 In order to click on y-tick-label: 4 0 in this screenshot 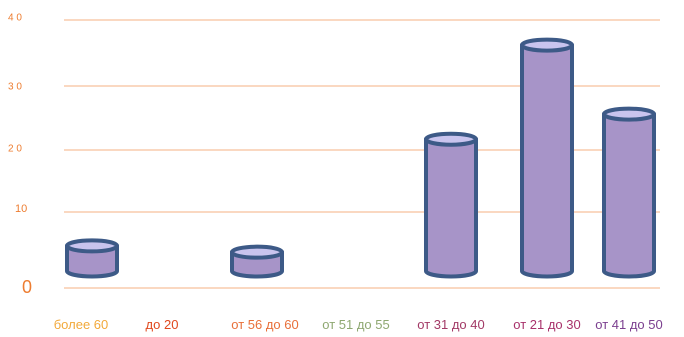, I will do `click(15, 18)`.